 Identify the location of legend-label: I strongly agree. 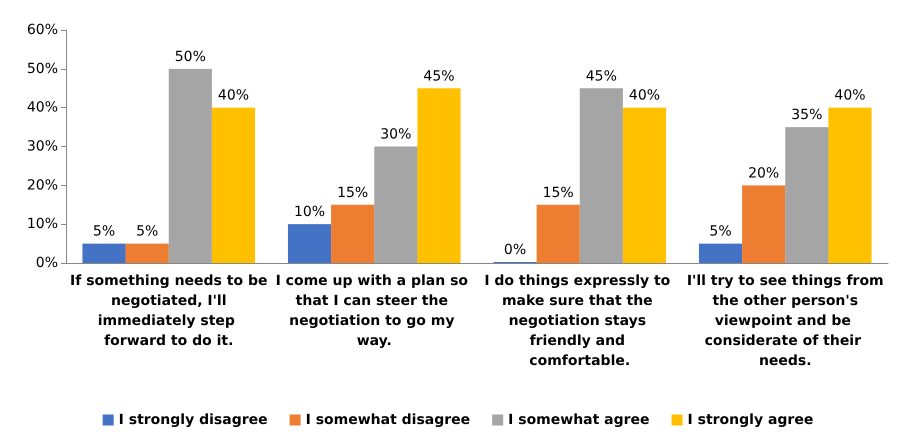
(751, 420).